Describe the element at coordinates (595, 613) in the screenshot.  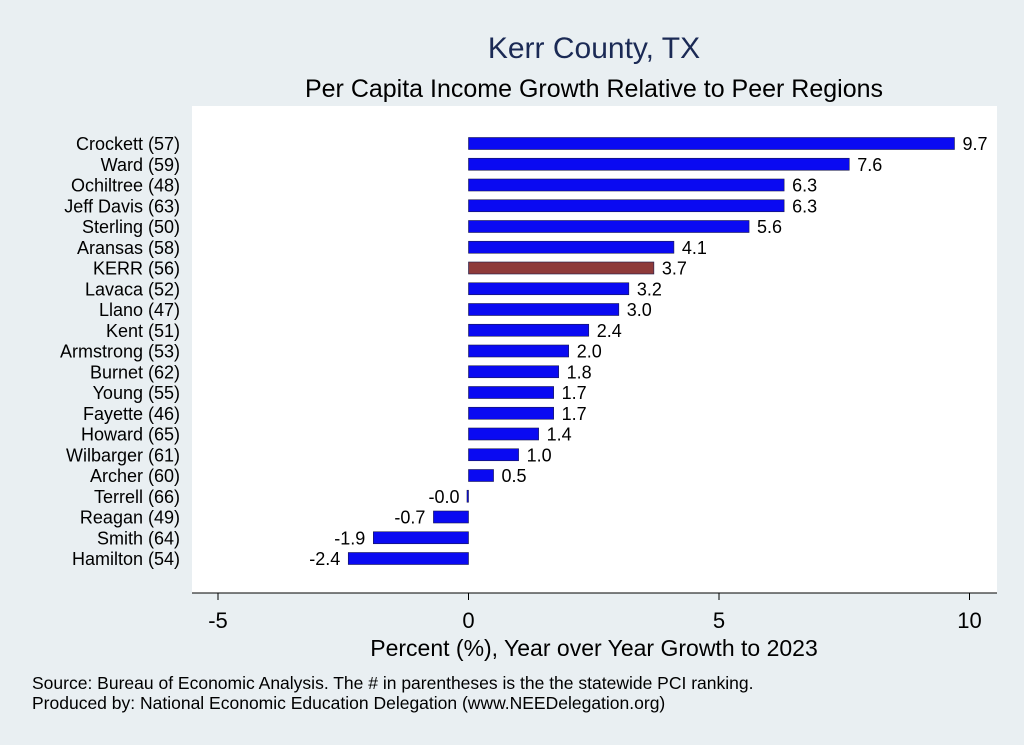
I see `x-axis-ticks: -5 0 5 10` at that location.